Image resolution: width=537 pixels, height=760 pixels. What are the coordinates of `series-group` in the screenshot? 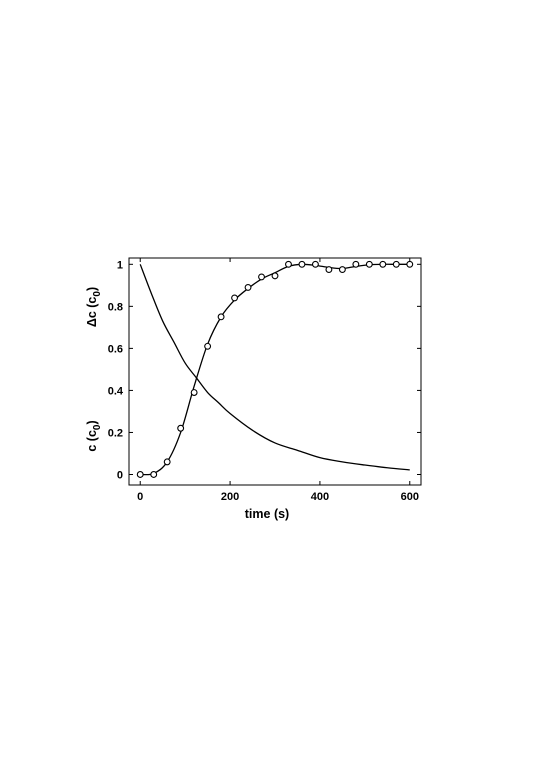 It's located at (274, 369).